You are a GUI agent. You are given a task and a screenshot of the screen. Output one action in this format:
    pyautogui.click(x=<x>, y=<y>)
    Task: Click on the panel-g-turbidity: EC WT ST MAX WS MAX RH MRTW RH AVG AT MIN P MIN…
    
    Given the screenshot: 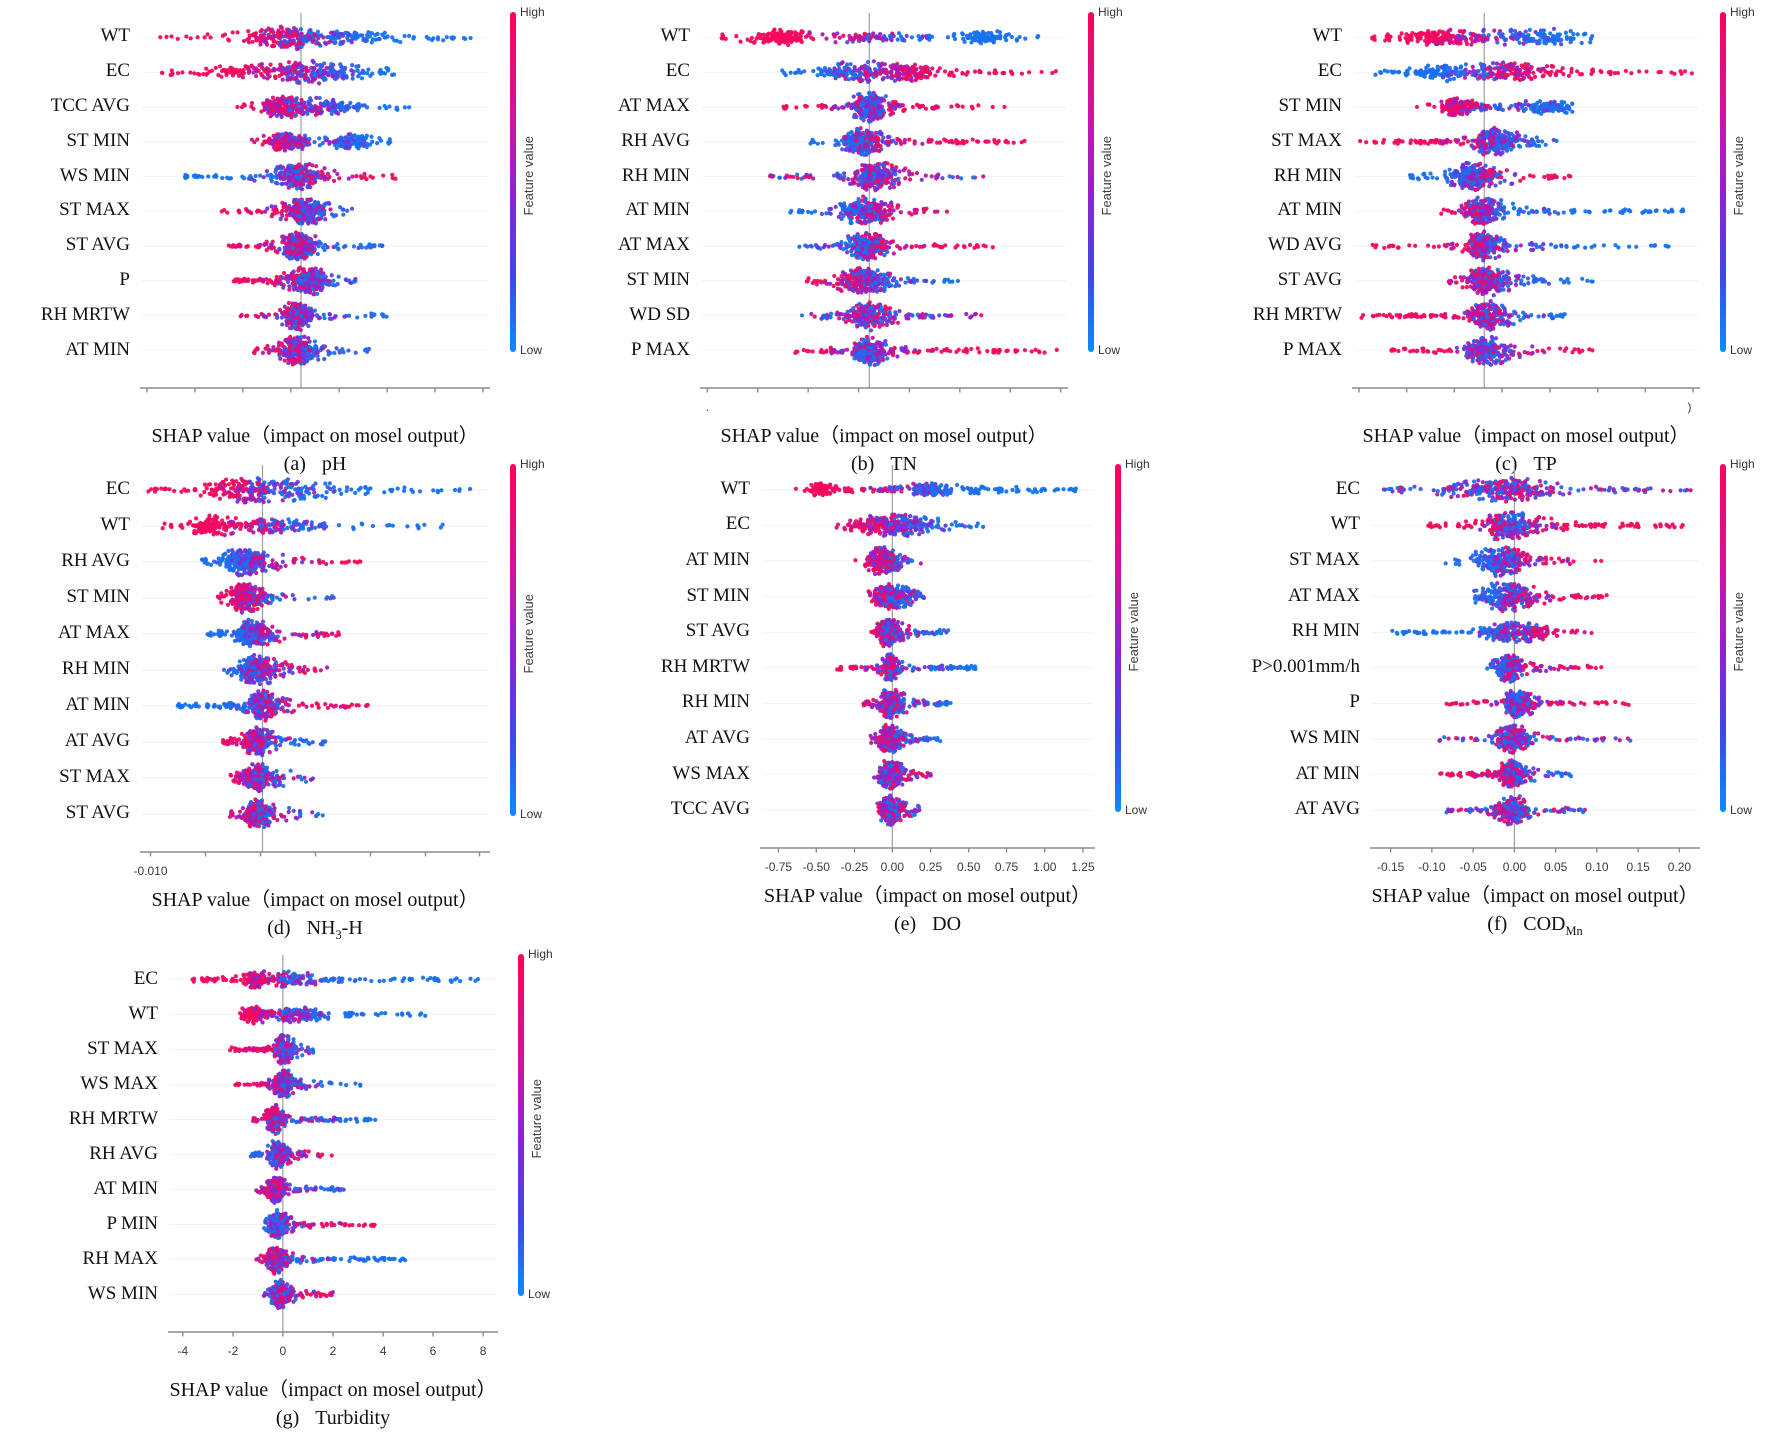 What is the action you would take?
    pyautogui.click(x=295, y=1190)
    